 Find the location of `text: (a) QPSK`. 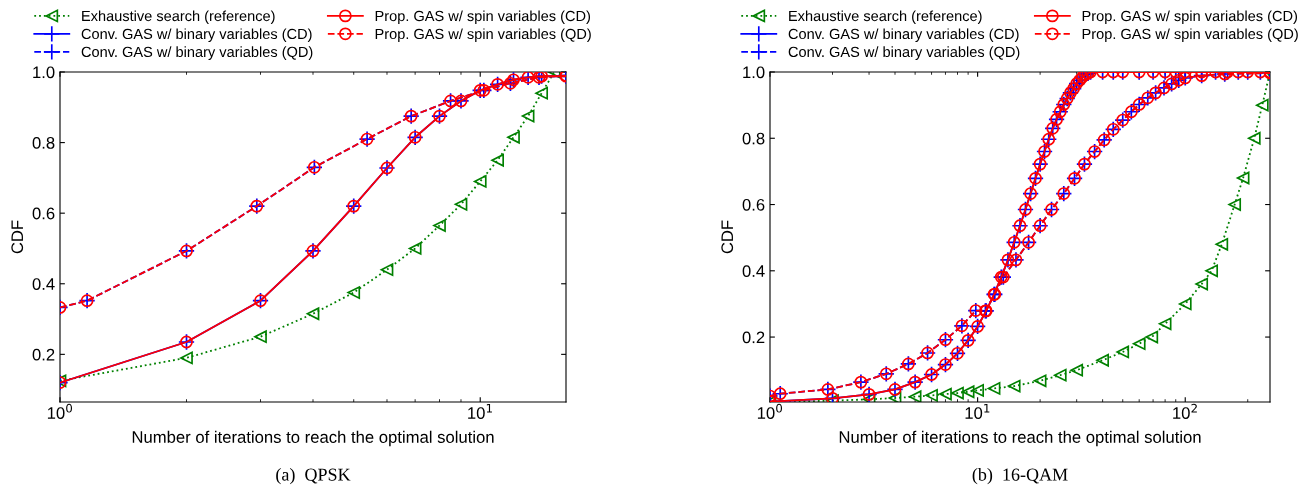

text: (a) QPSK is located at coordinates (313, 476).